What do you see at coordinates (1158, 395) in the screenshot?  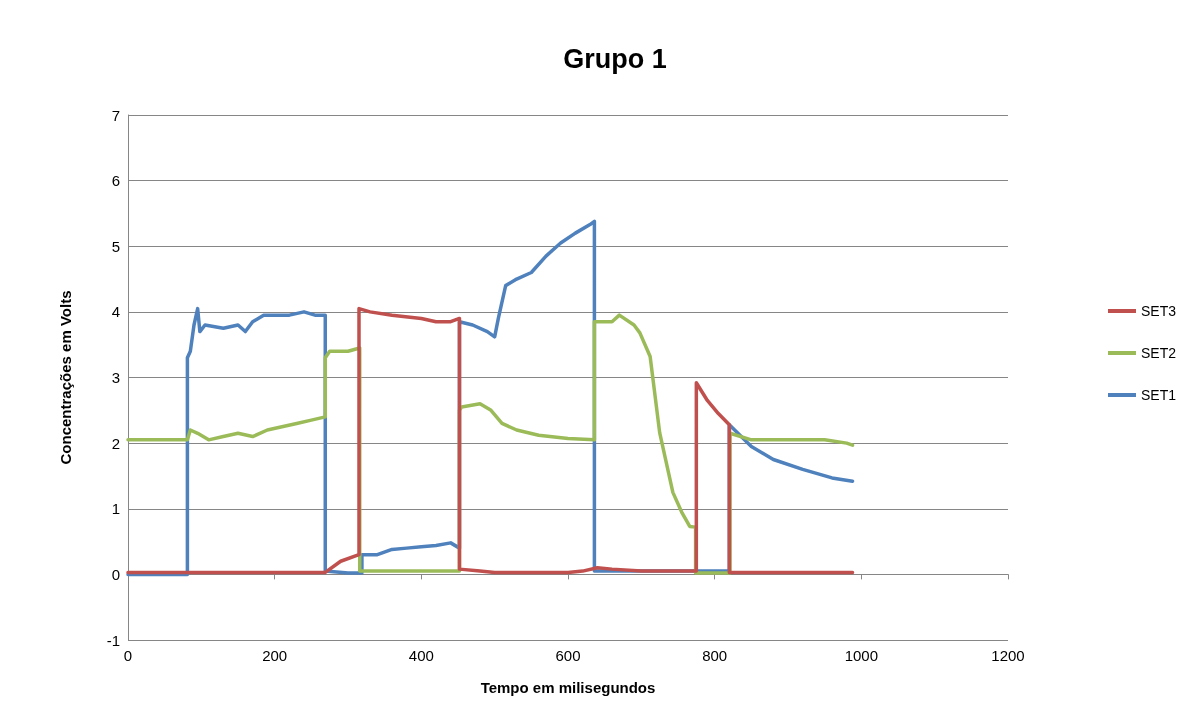 I see `legend-label: SET1` at bounding box center [1158, 395].